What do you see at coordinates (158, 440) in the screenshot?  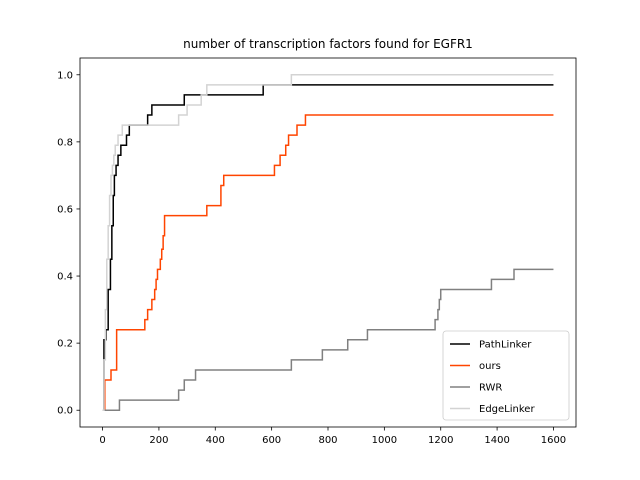 I see `x-tick-label: 200` at bounding box center [158, 440].